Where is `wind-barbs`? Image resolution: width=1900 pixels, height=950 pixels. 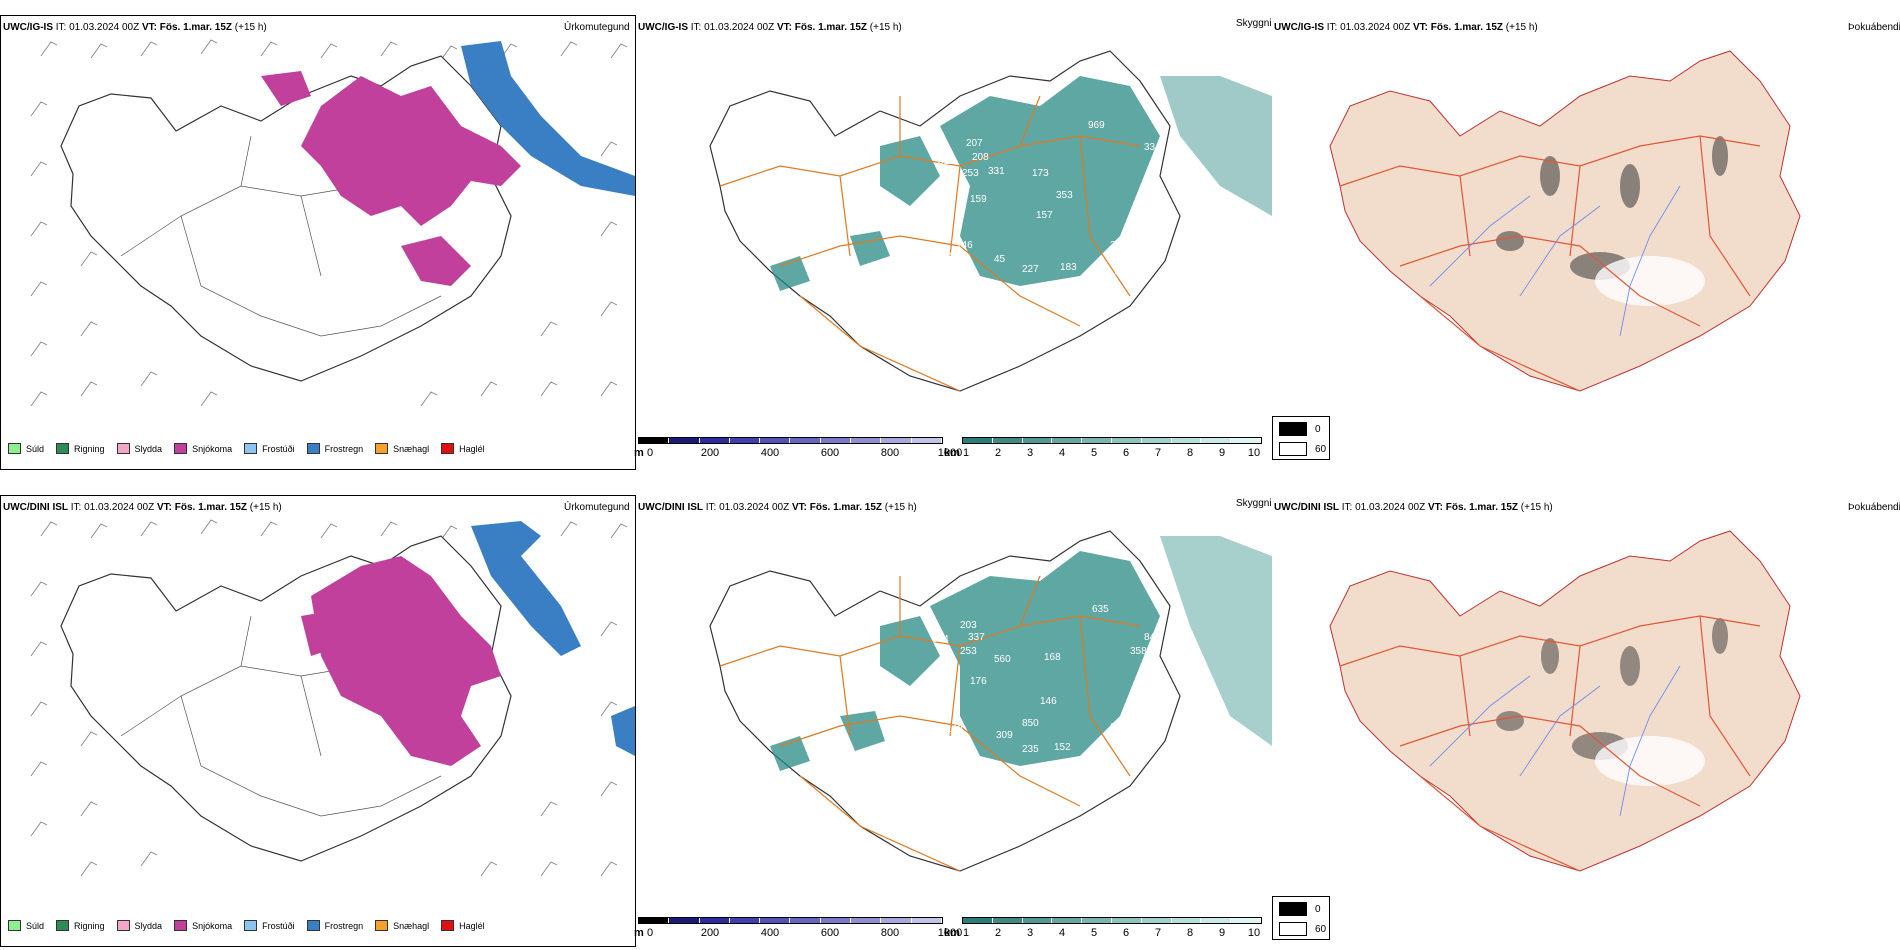 wind-barbs is located at coordinates (329, 223).